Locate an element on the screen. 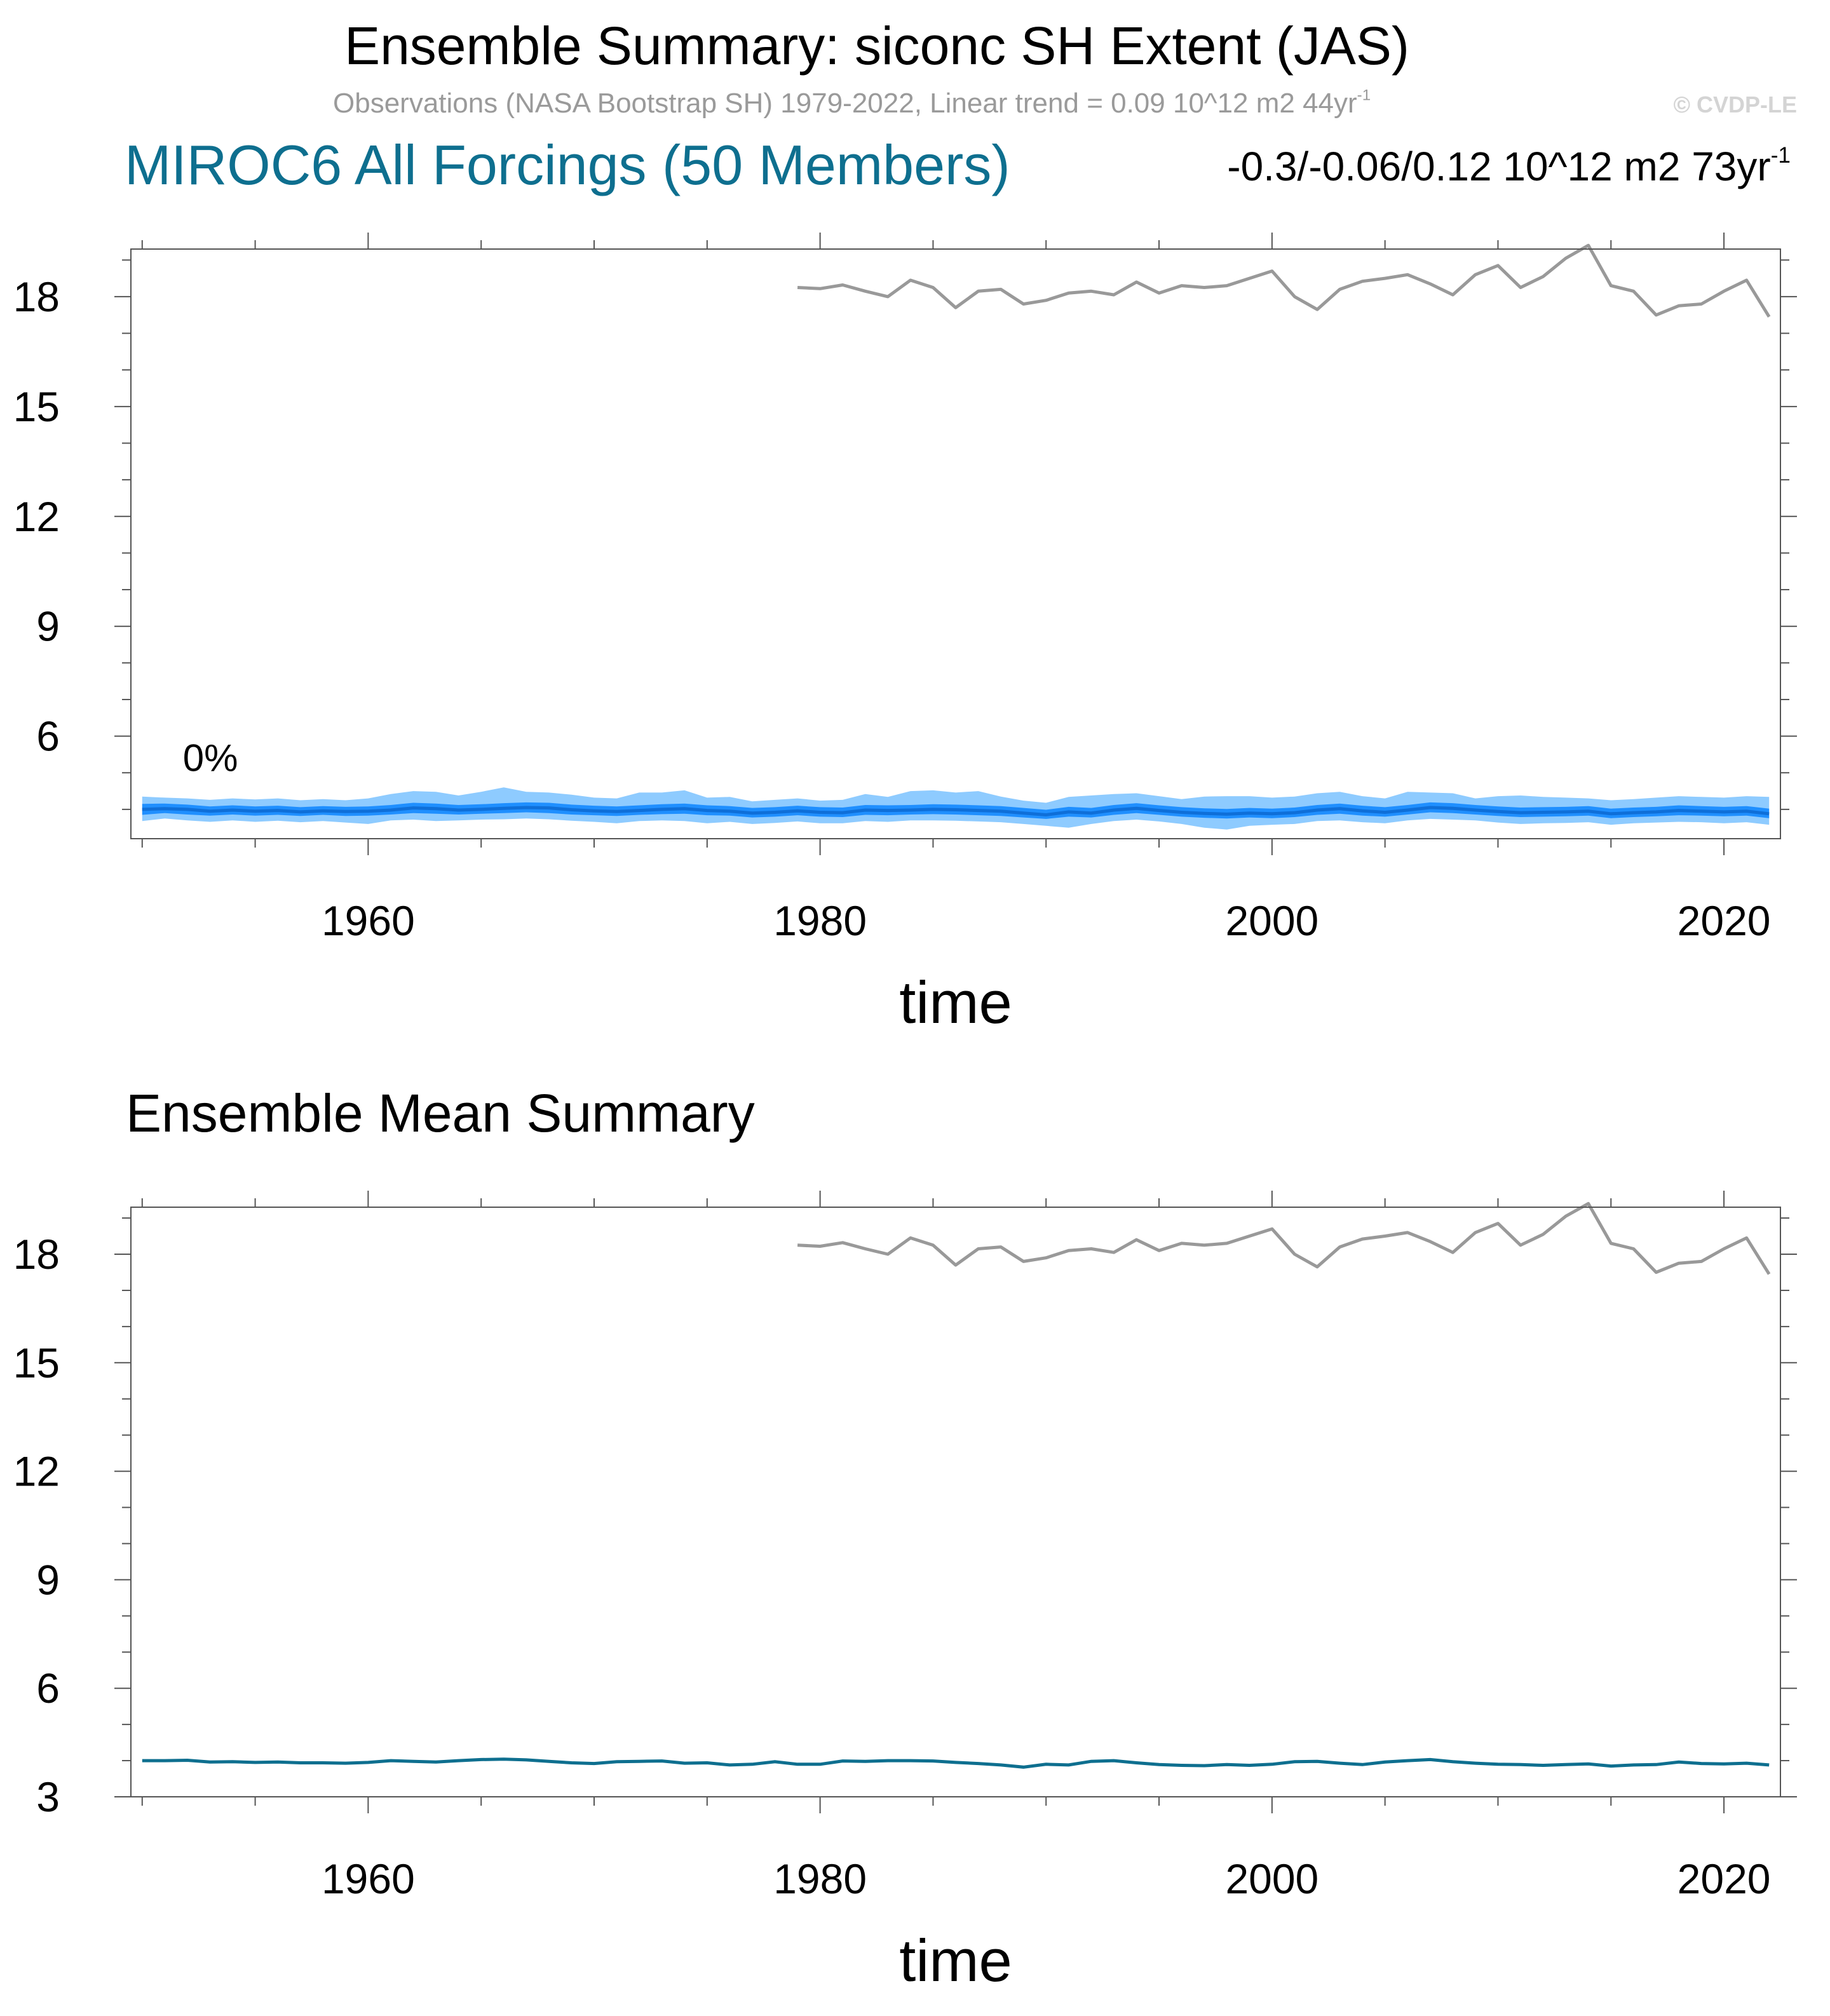 This screenshot has width=1830, height=2016. panel2-x-axis-title: time is located at coordinates (955, 1961).